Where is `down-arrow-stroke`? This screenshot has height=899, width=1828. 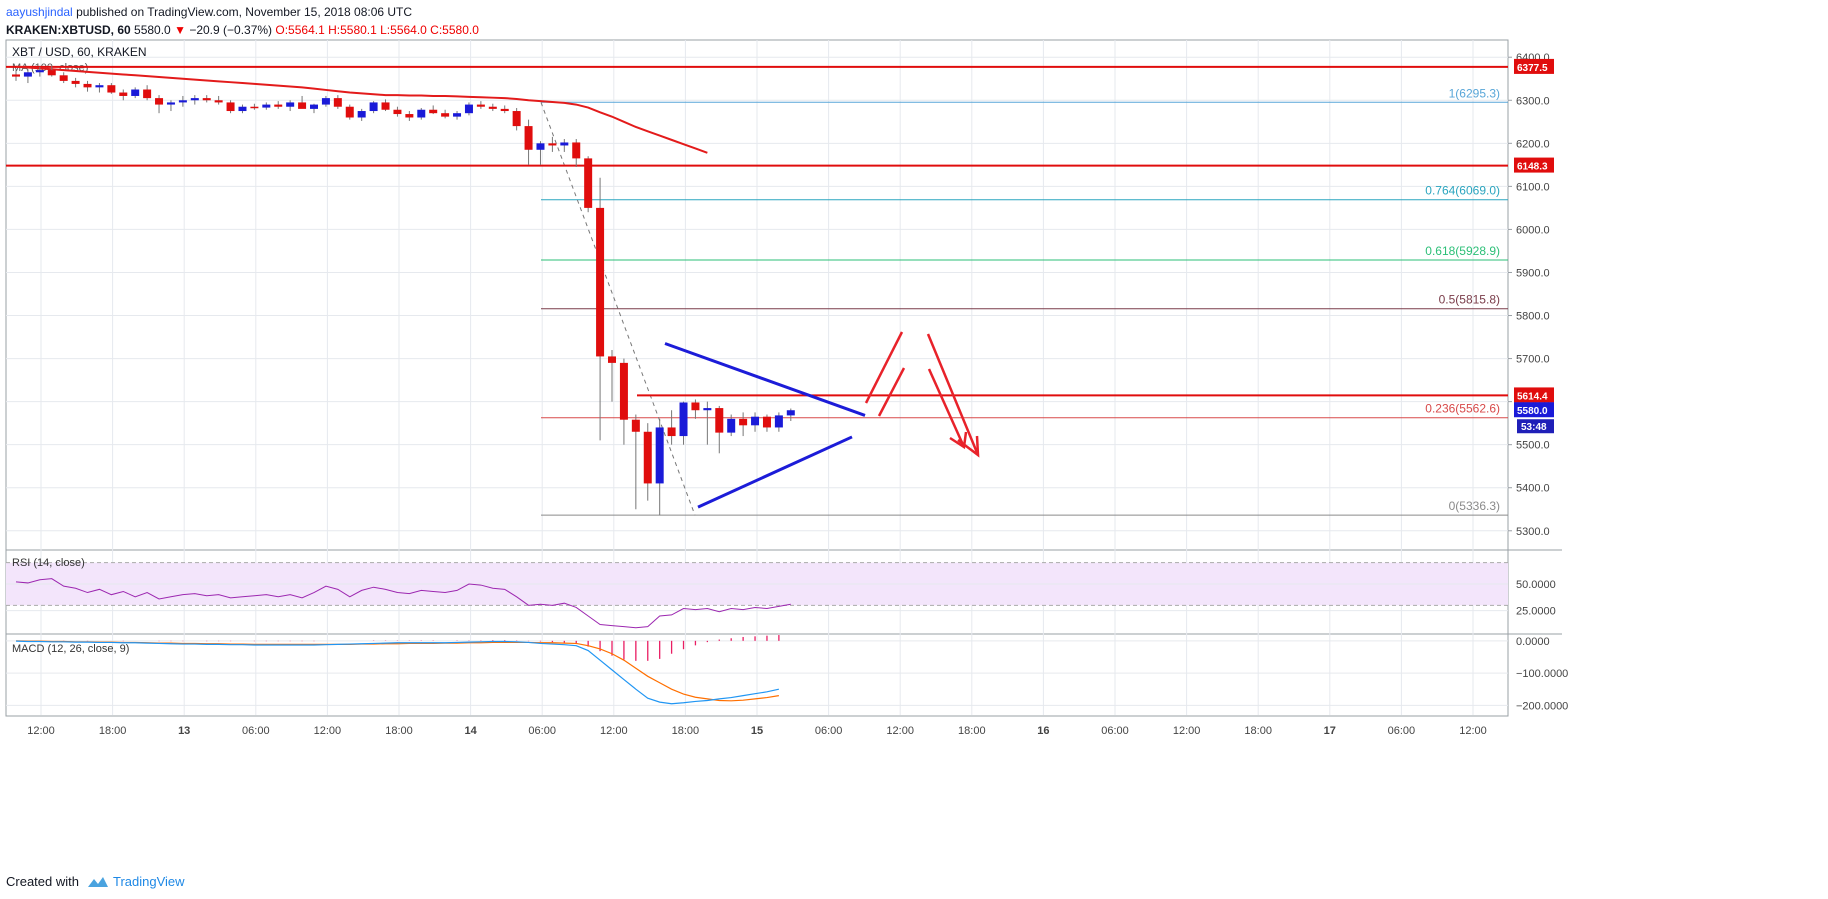 down-arrow-stroke is located at coordinates (946, 408).